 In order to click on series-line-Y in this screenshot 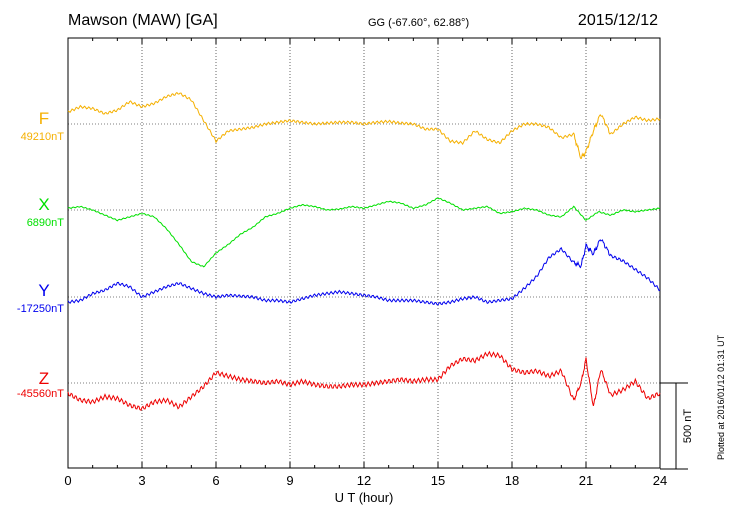, I will do `click(364, 272)`.